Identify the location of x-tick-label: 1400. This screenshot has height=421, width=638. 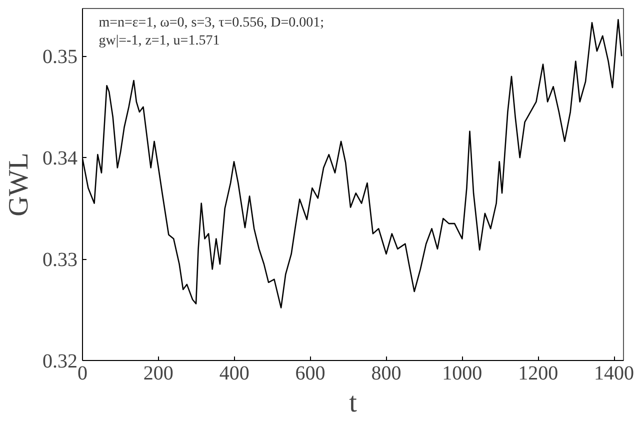
(614, 373).